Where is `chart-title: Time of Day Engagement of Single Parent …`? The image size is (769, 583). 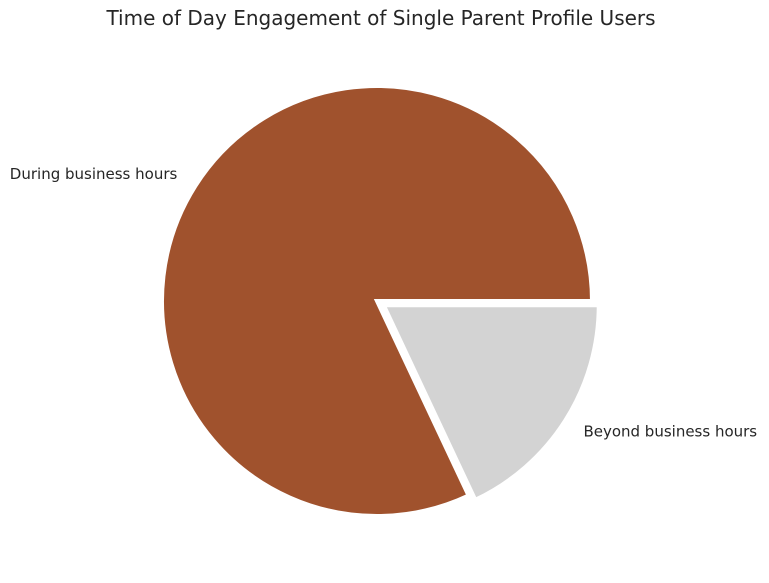 chart-title: Time of Day Engagement of Single Parent … is located at coordinates (380, 18).